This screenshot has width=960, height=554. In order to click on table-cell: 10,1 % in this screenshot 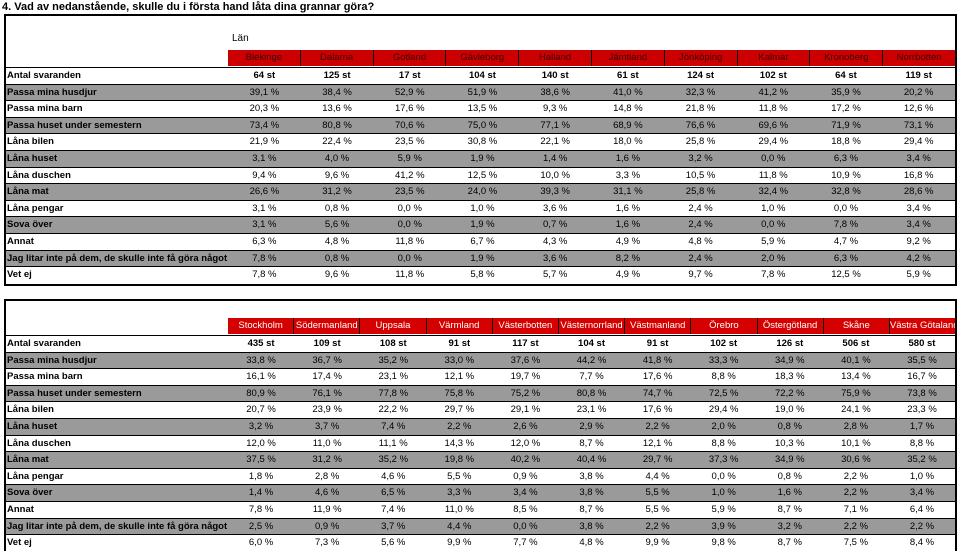, I will do `click(856, 443)`.